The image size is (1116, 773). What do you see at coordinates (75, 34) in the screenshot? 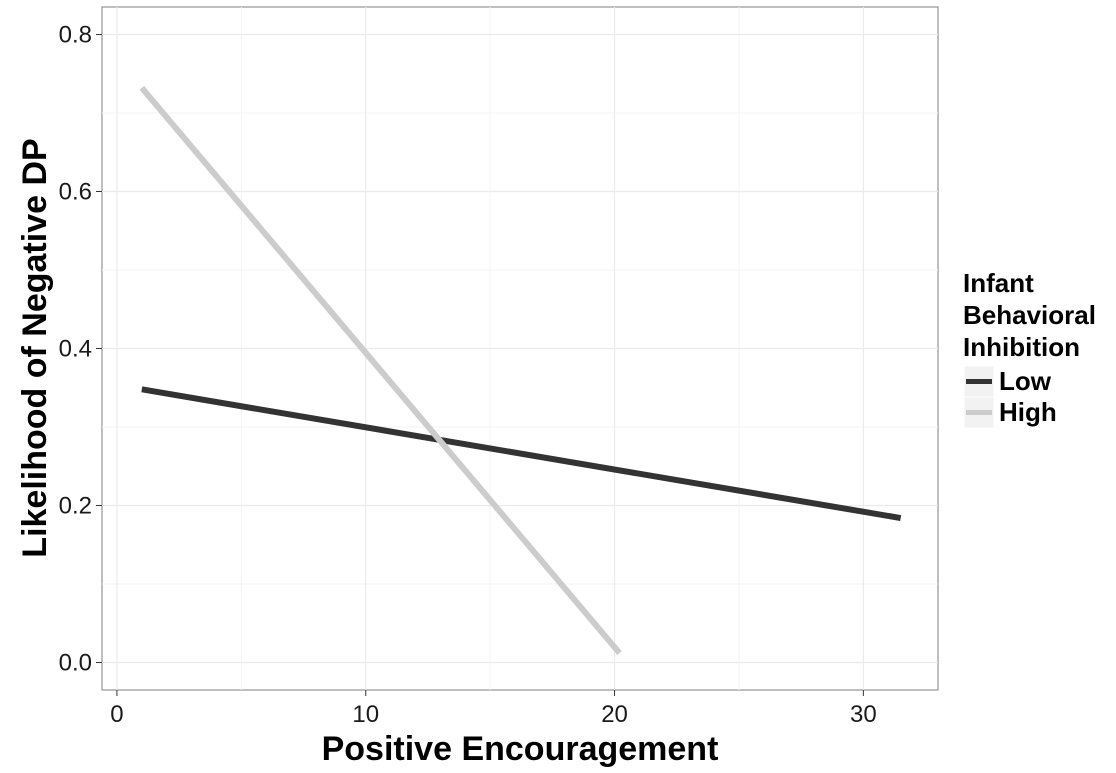
I see `y-tick-label: 0.8` at bounding box center [75, 34].